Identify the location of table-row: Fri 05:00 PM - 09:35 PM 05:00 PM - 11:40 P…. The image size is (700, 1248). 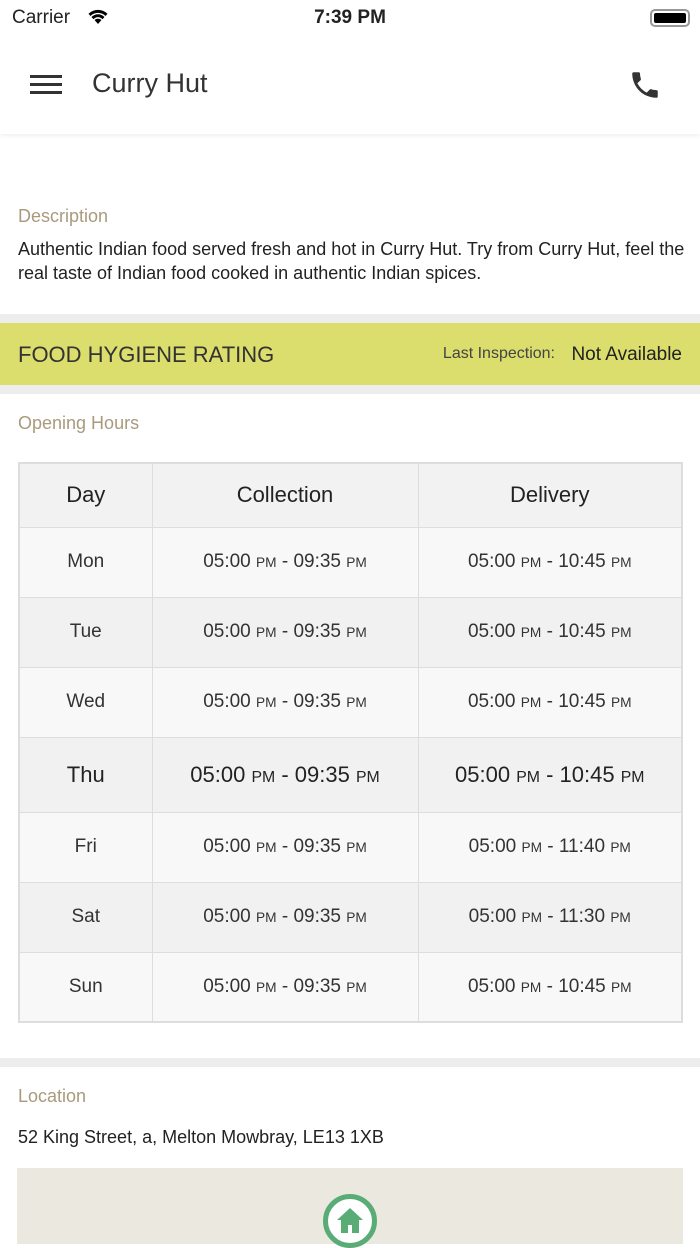
(350, 847).